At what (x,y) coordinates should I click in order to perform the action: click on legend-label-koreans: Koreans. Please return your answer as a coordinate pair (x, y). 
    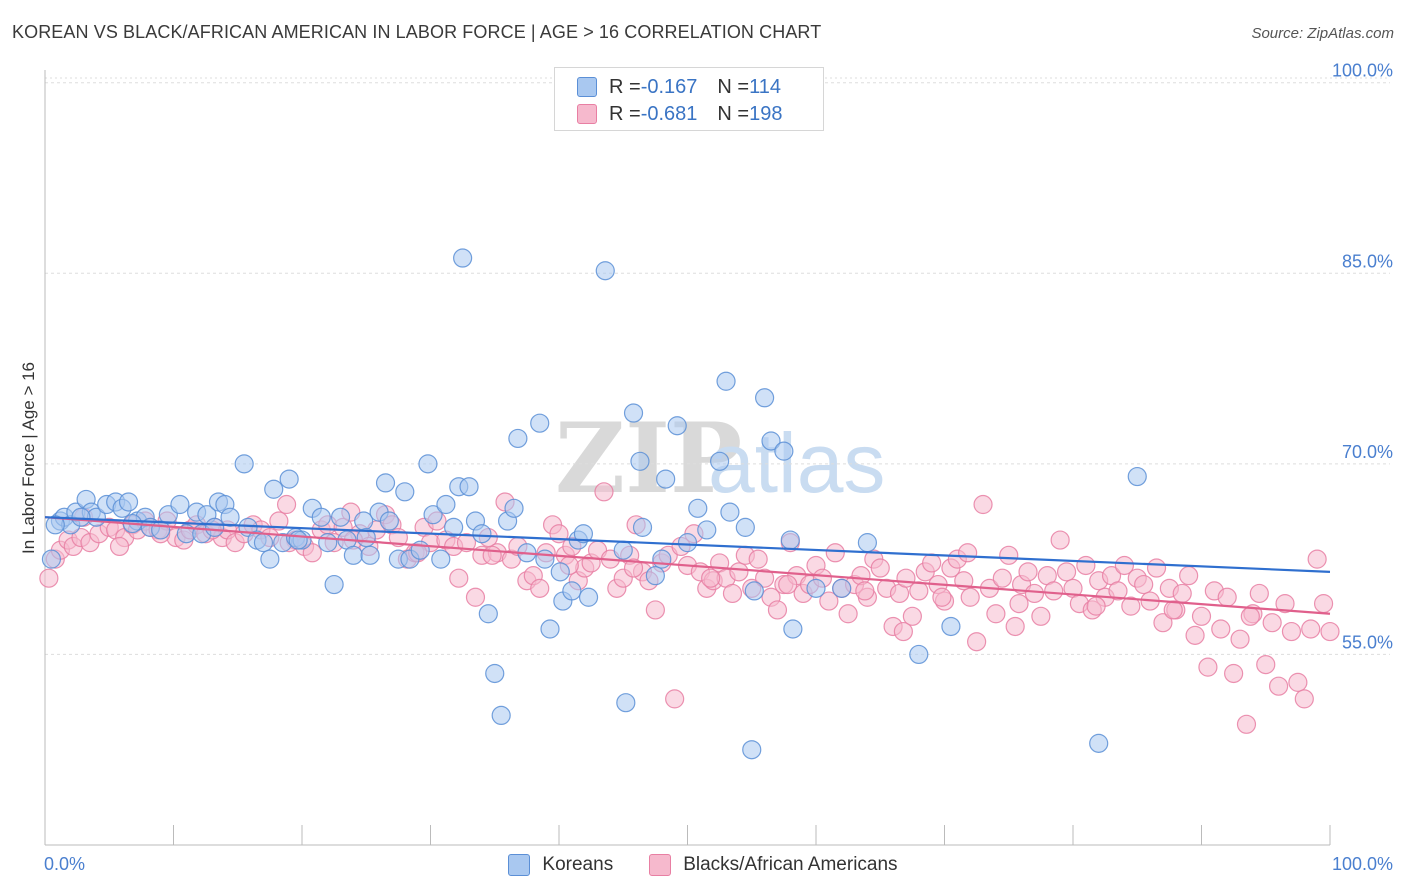
    Looking at the image, I should click on (578, 864).